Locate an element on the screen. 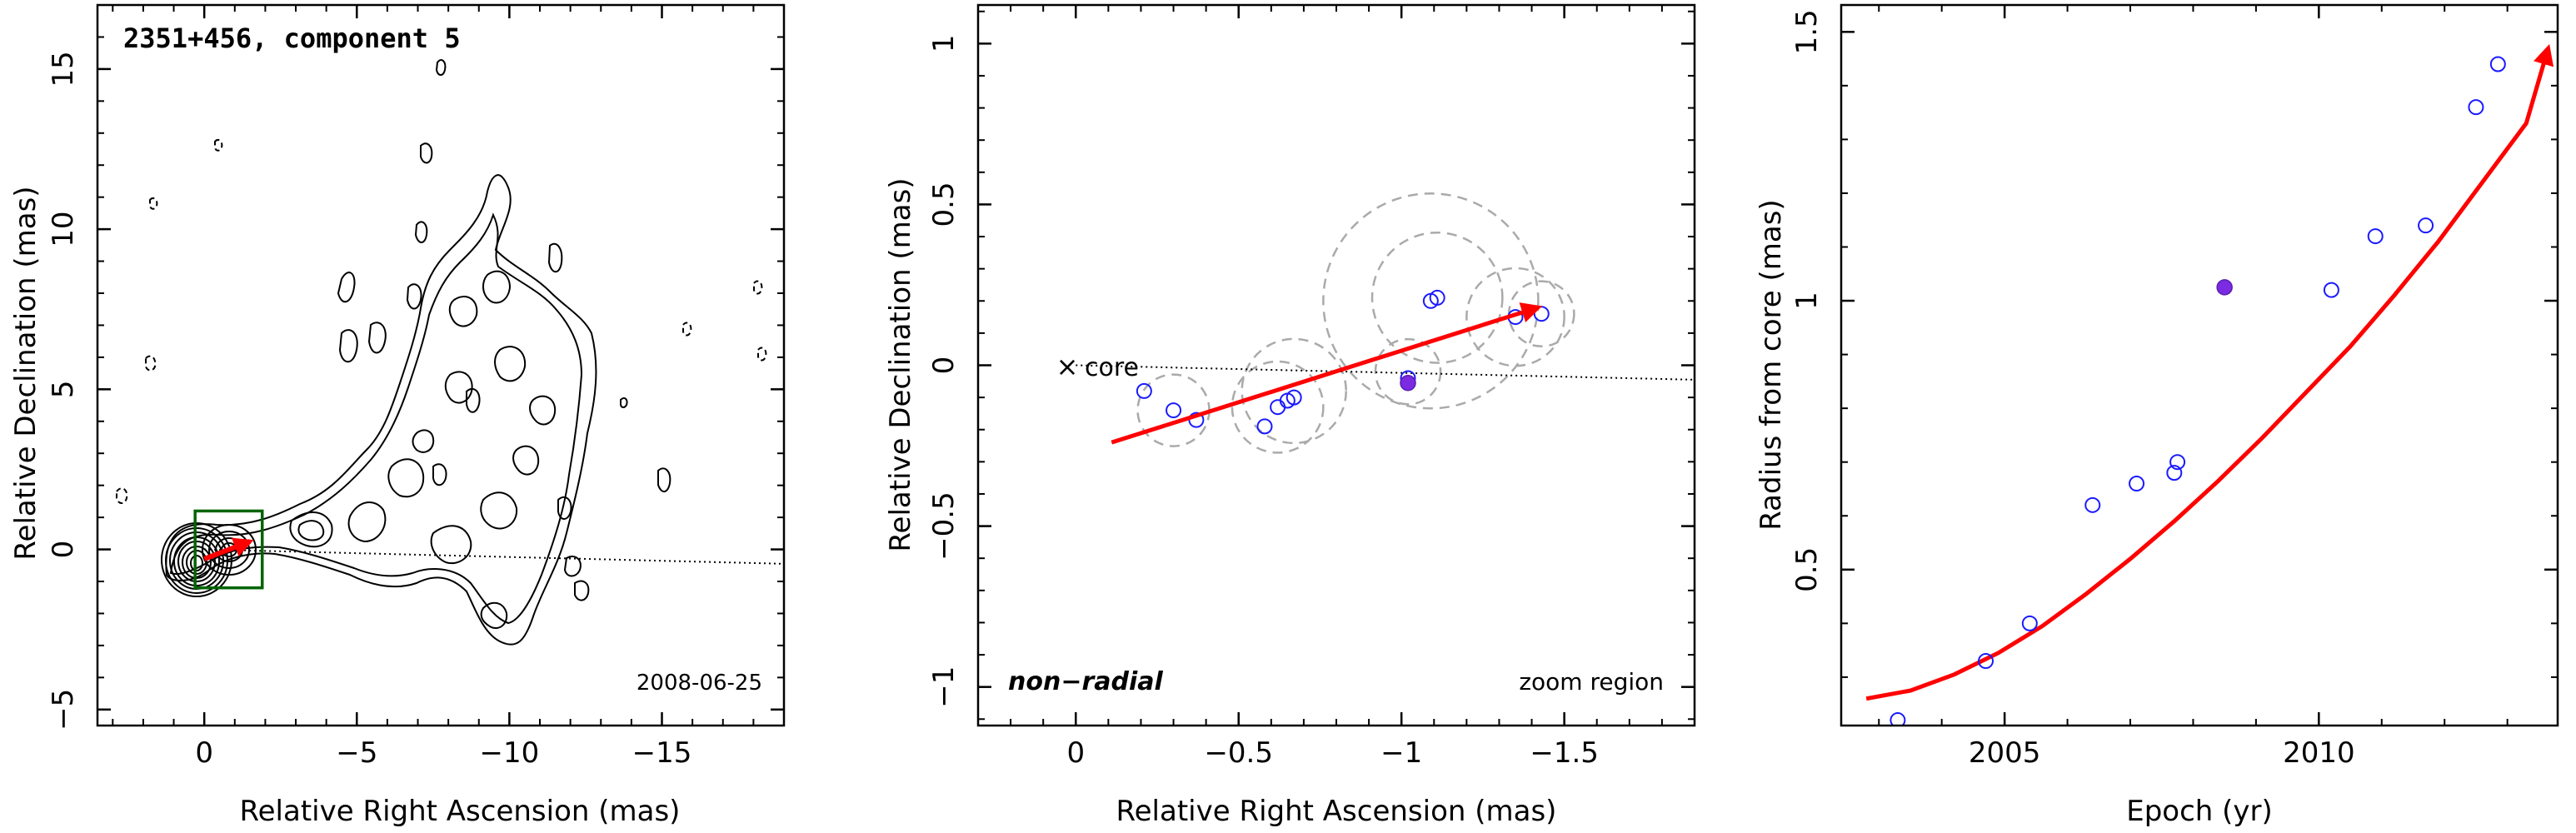 The height and width of the screenshot is (833, 2576). x-tick-label: −1.5 is located at coordinates (1564, 753).